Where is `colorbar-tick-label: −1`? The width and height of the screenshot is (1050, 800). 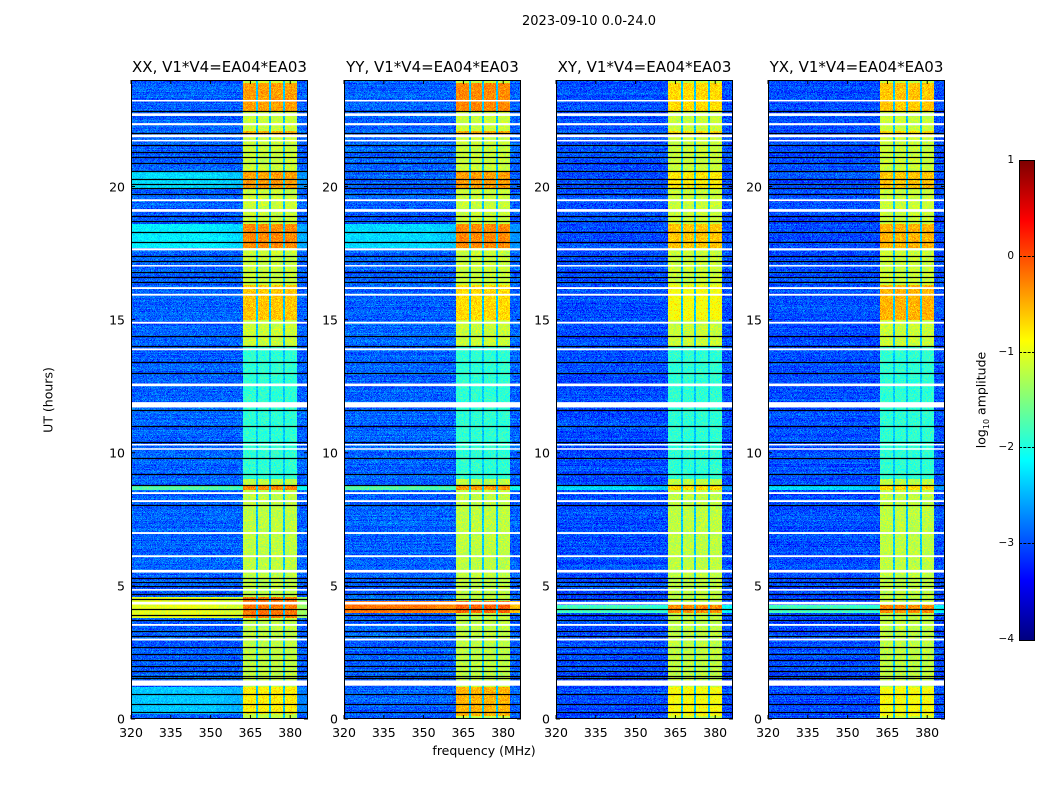
colorbar-tick-label: −1 is located at coordinates (1006, 351).